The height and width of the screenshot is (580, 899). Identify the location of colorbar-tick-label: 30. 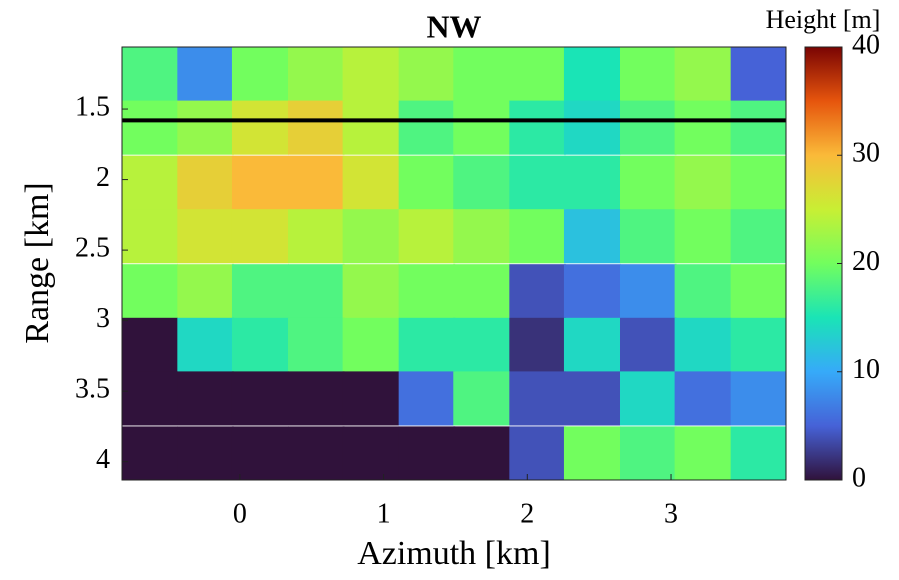
(866, 153).